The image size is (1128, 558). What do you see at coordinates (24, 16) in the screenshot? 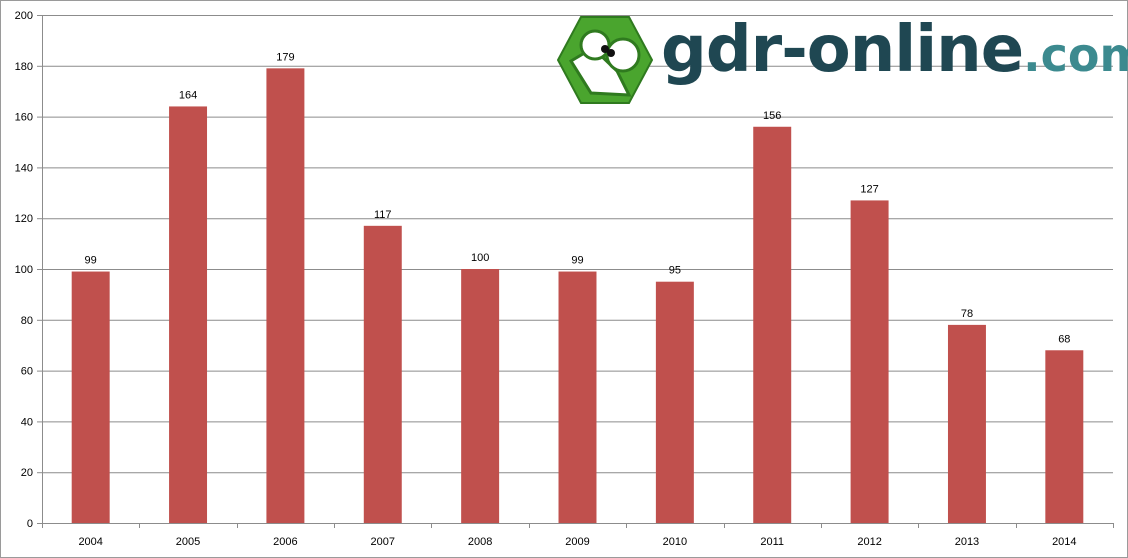
I see `y-tick-label: 200` at bounding box center [24, 16].